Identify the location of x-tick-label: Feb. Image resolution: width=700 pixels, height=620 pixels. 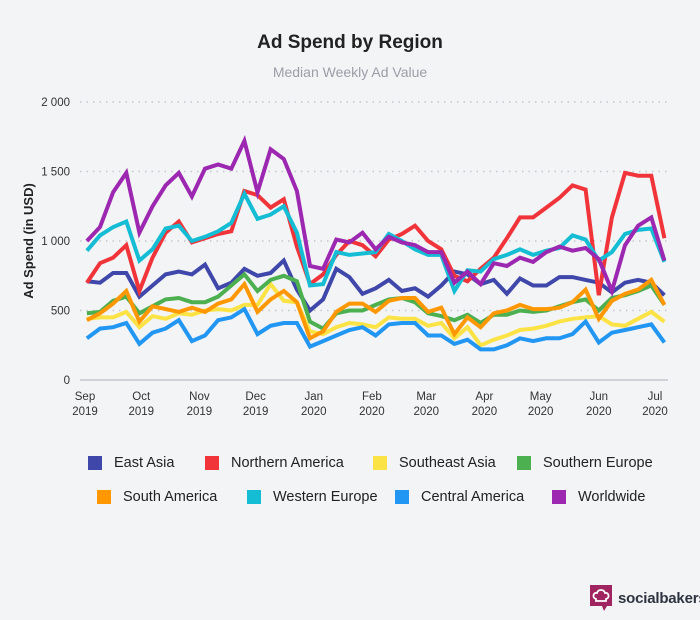
(372, 397).